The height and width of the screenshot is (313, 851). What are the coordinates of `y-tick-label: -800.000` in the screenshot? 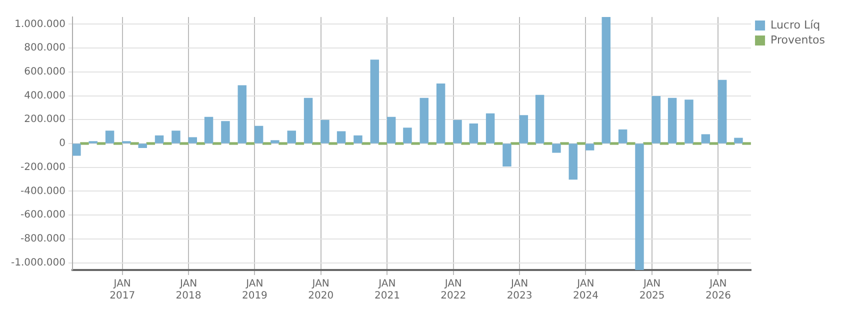 It's located at (43, 239).